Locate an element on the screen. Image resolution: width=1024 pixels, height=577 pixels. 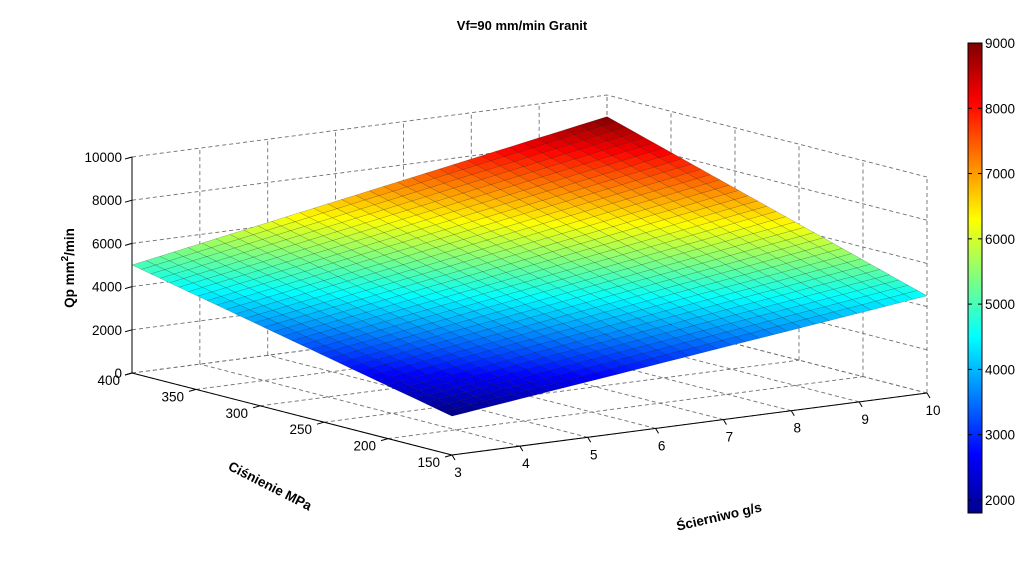
backwall-gridline-z is located at coordinates (369, 126).